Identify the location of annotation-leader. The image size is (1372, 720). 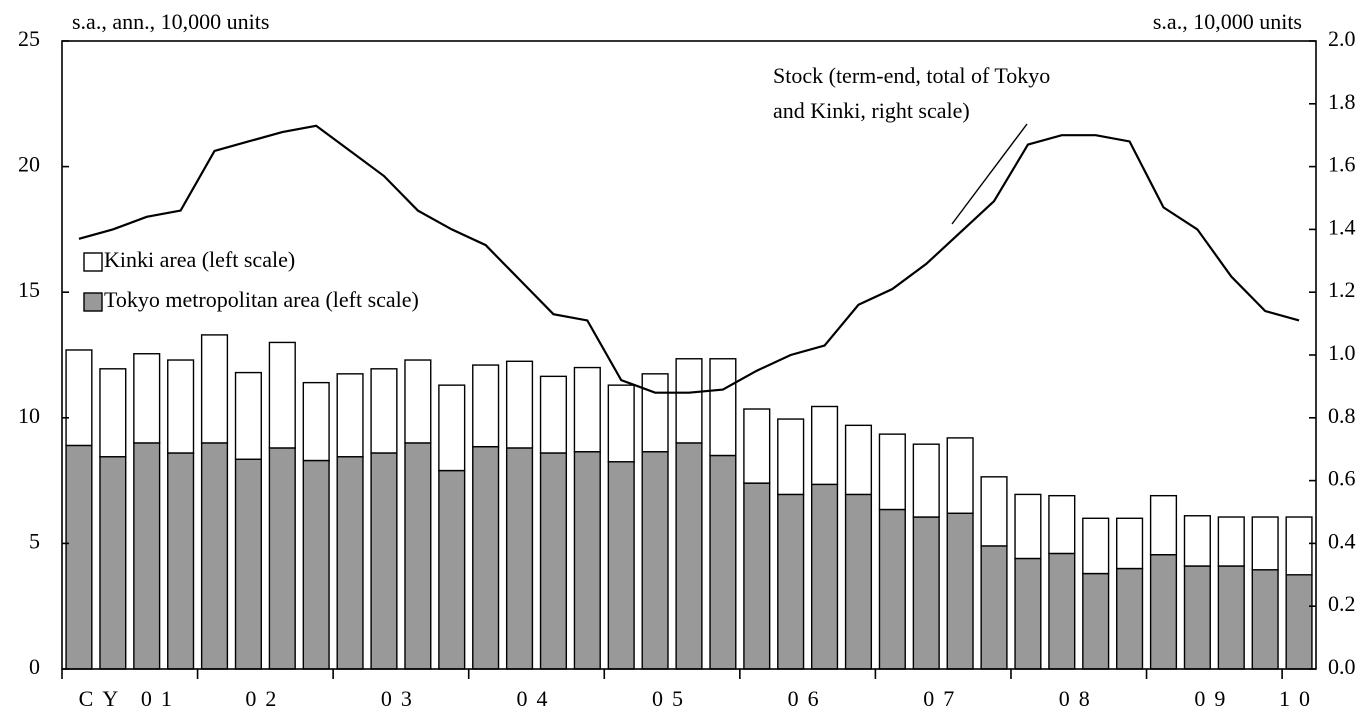
(989, 174).